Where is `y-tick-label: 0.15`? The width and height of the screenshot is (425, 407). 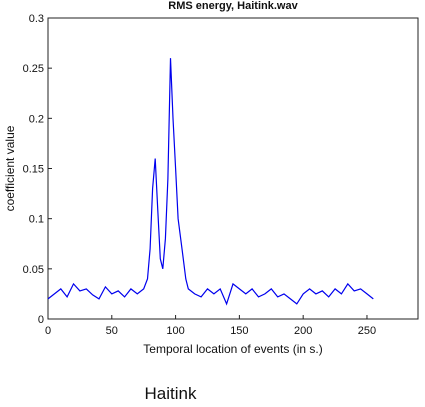 y-tick-label: 0.15 is located at coordinates (33, 170).